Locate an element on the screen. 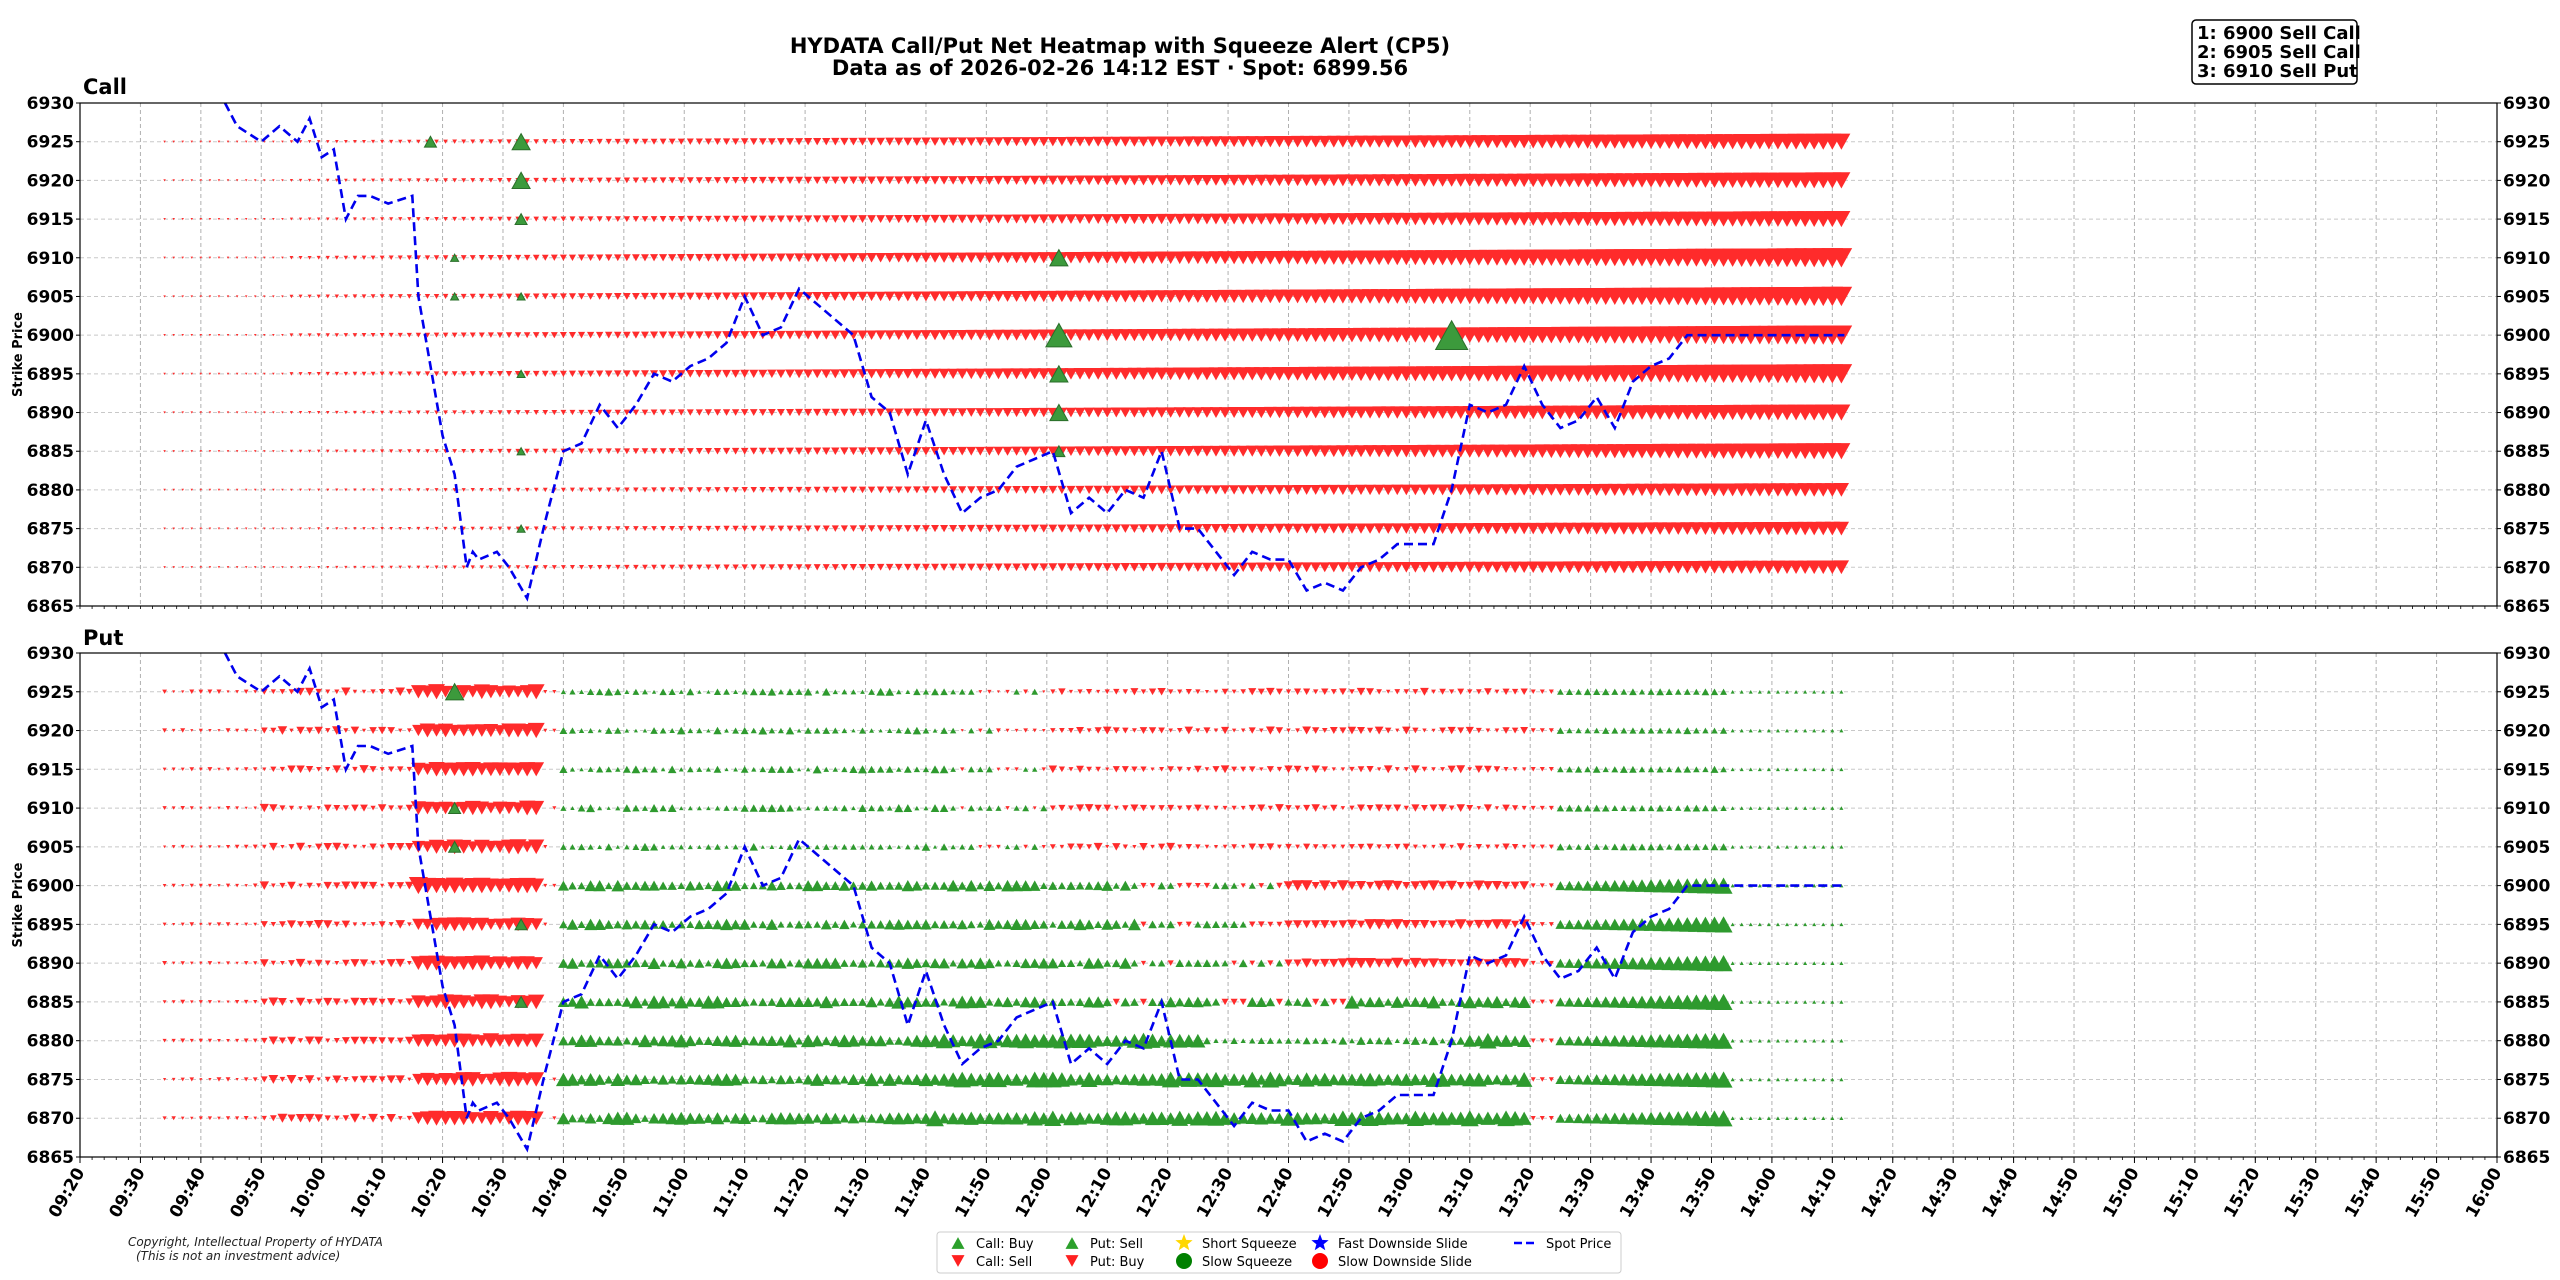 Image resolution: width=2560 pixels, height=1280 pixels. top-signal-2: 2: 6905 Sell Call is located at coordinates (2279, 52).